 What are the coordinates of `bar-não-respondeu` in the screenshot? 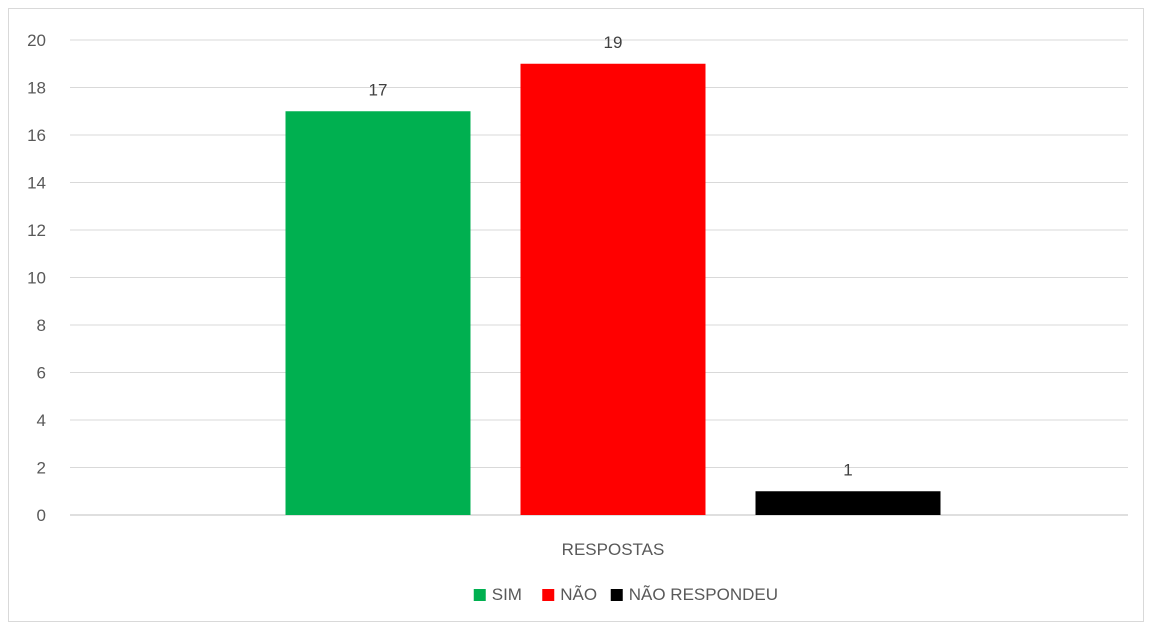 It's located at (848, 503).